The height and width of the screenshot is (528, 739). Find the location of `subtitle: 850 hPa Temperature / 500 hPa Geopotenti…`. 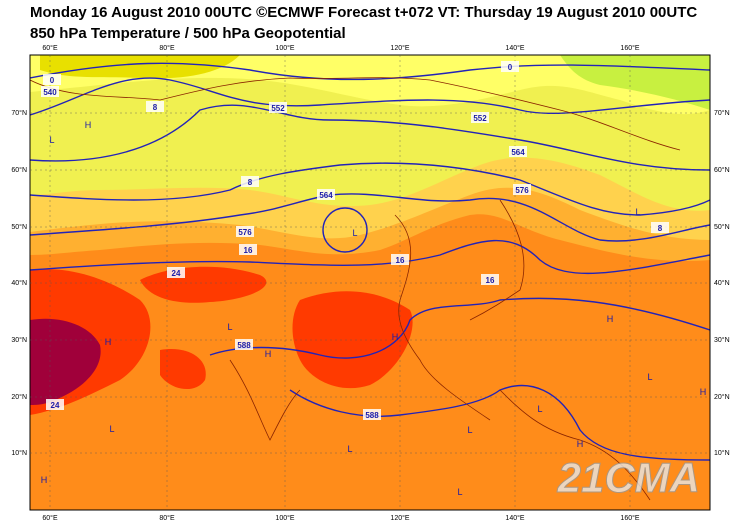

subtitle: 850 hPa Temperature / 500 hPa Geopotenti… is located at coordinates (188, 33).